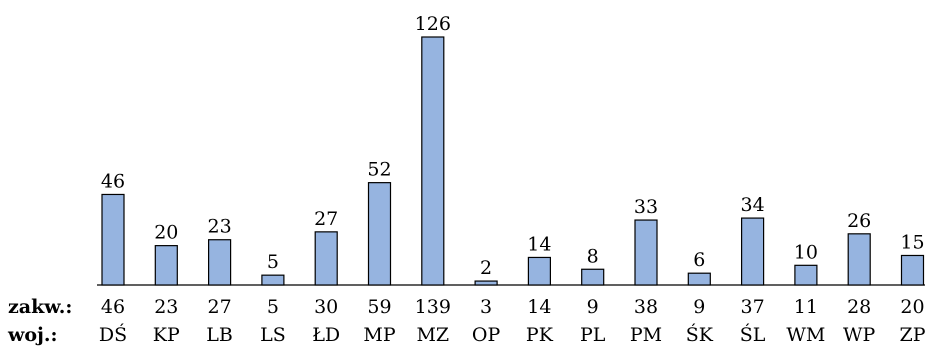  Describe the element at coordinates (593, 256) in the screenshot. I see `bar-value-label: 8` at that location.